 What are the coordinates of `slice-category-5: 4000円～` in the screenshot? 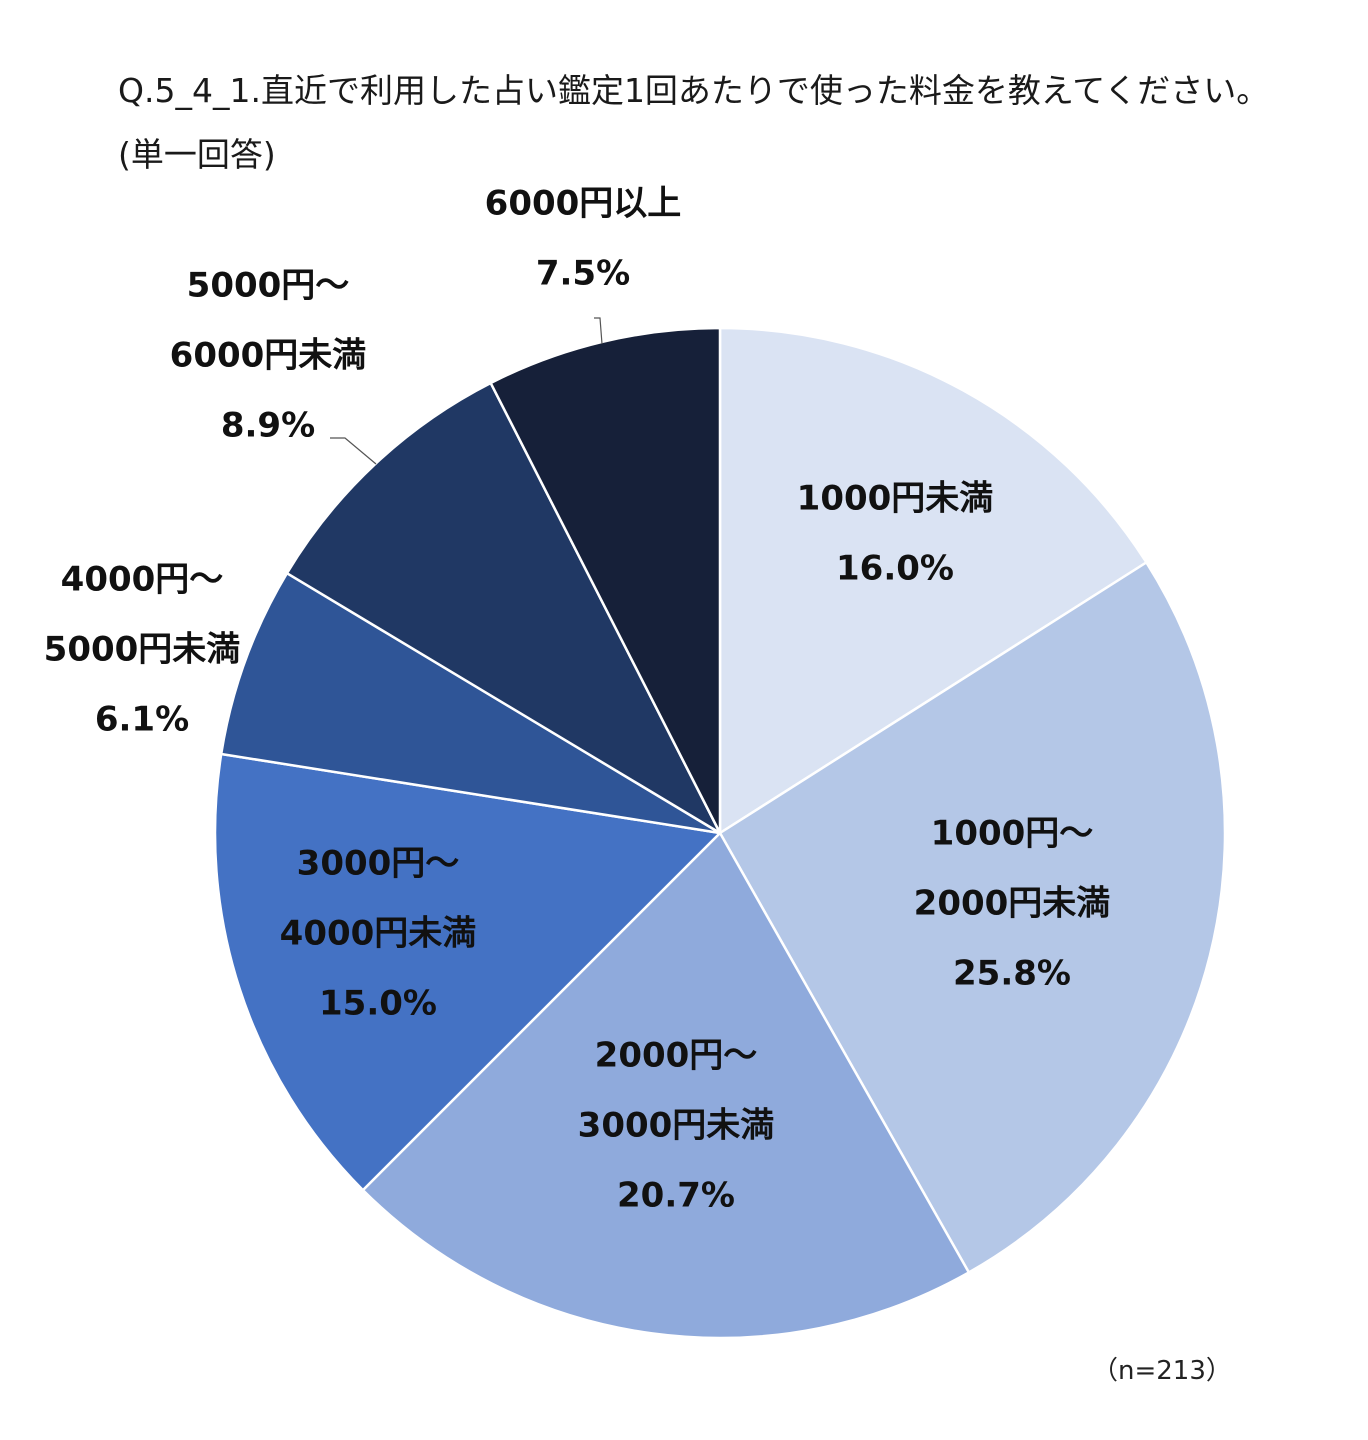 It's located at (142, 580).